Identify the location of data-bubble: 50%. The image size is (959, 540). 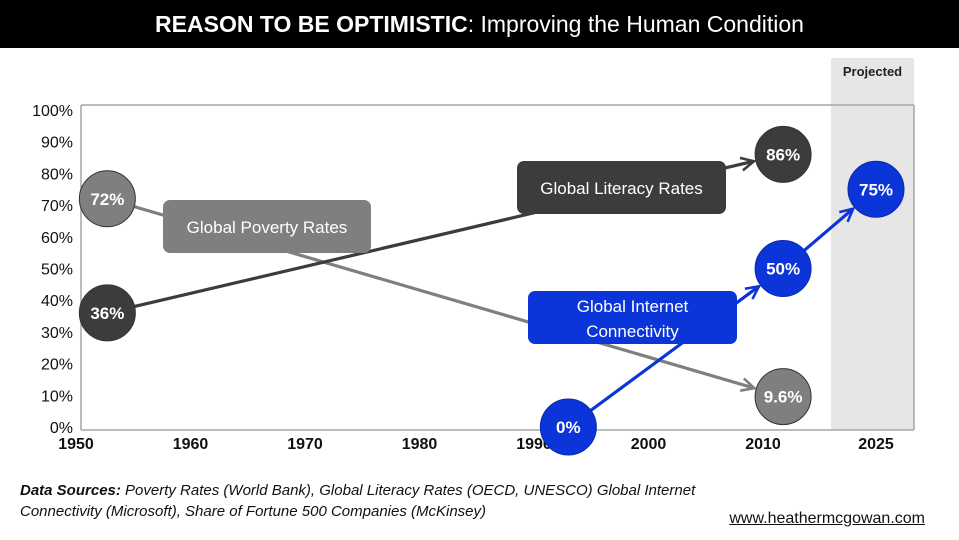
(783, 268).